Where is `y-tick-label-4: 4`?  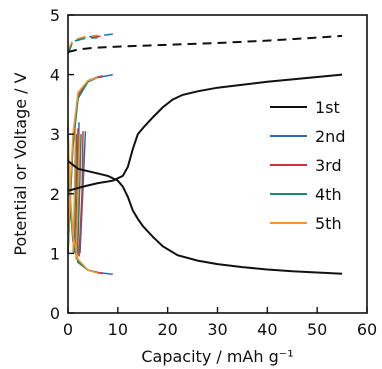 y-tick-label-4: 4 is located at coordinates (55, 75).